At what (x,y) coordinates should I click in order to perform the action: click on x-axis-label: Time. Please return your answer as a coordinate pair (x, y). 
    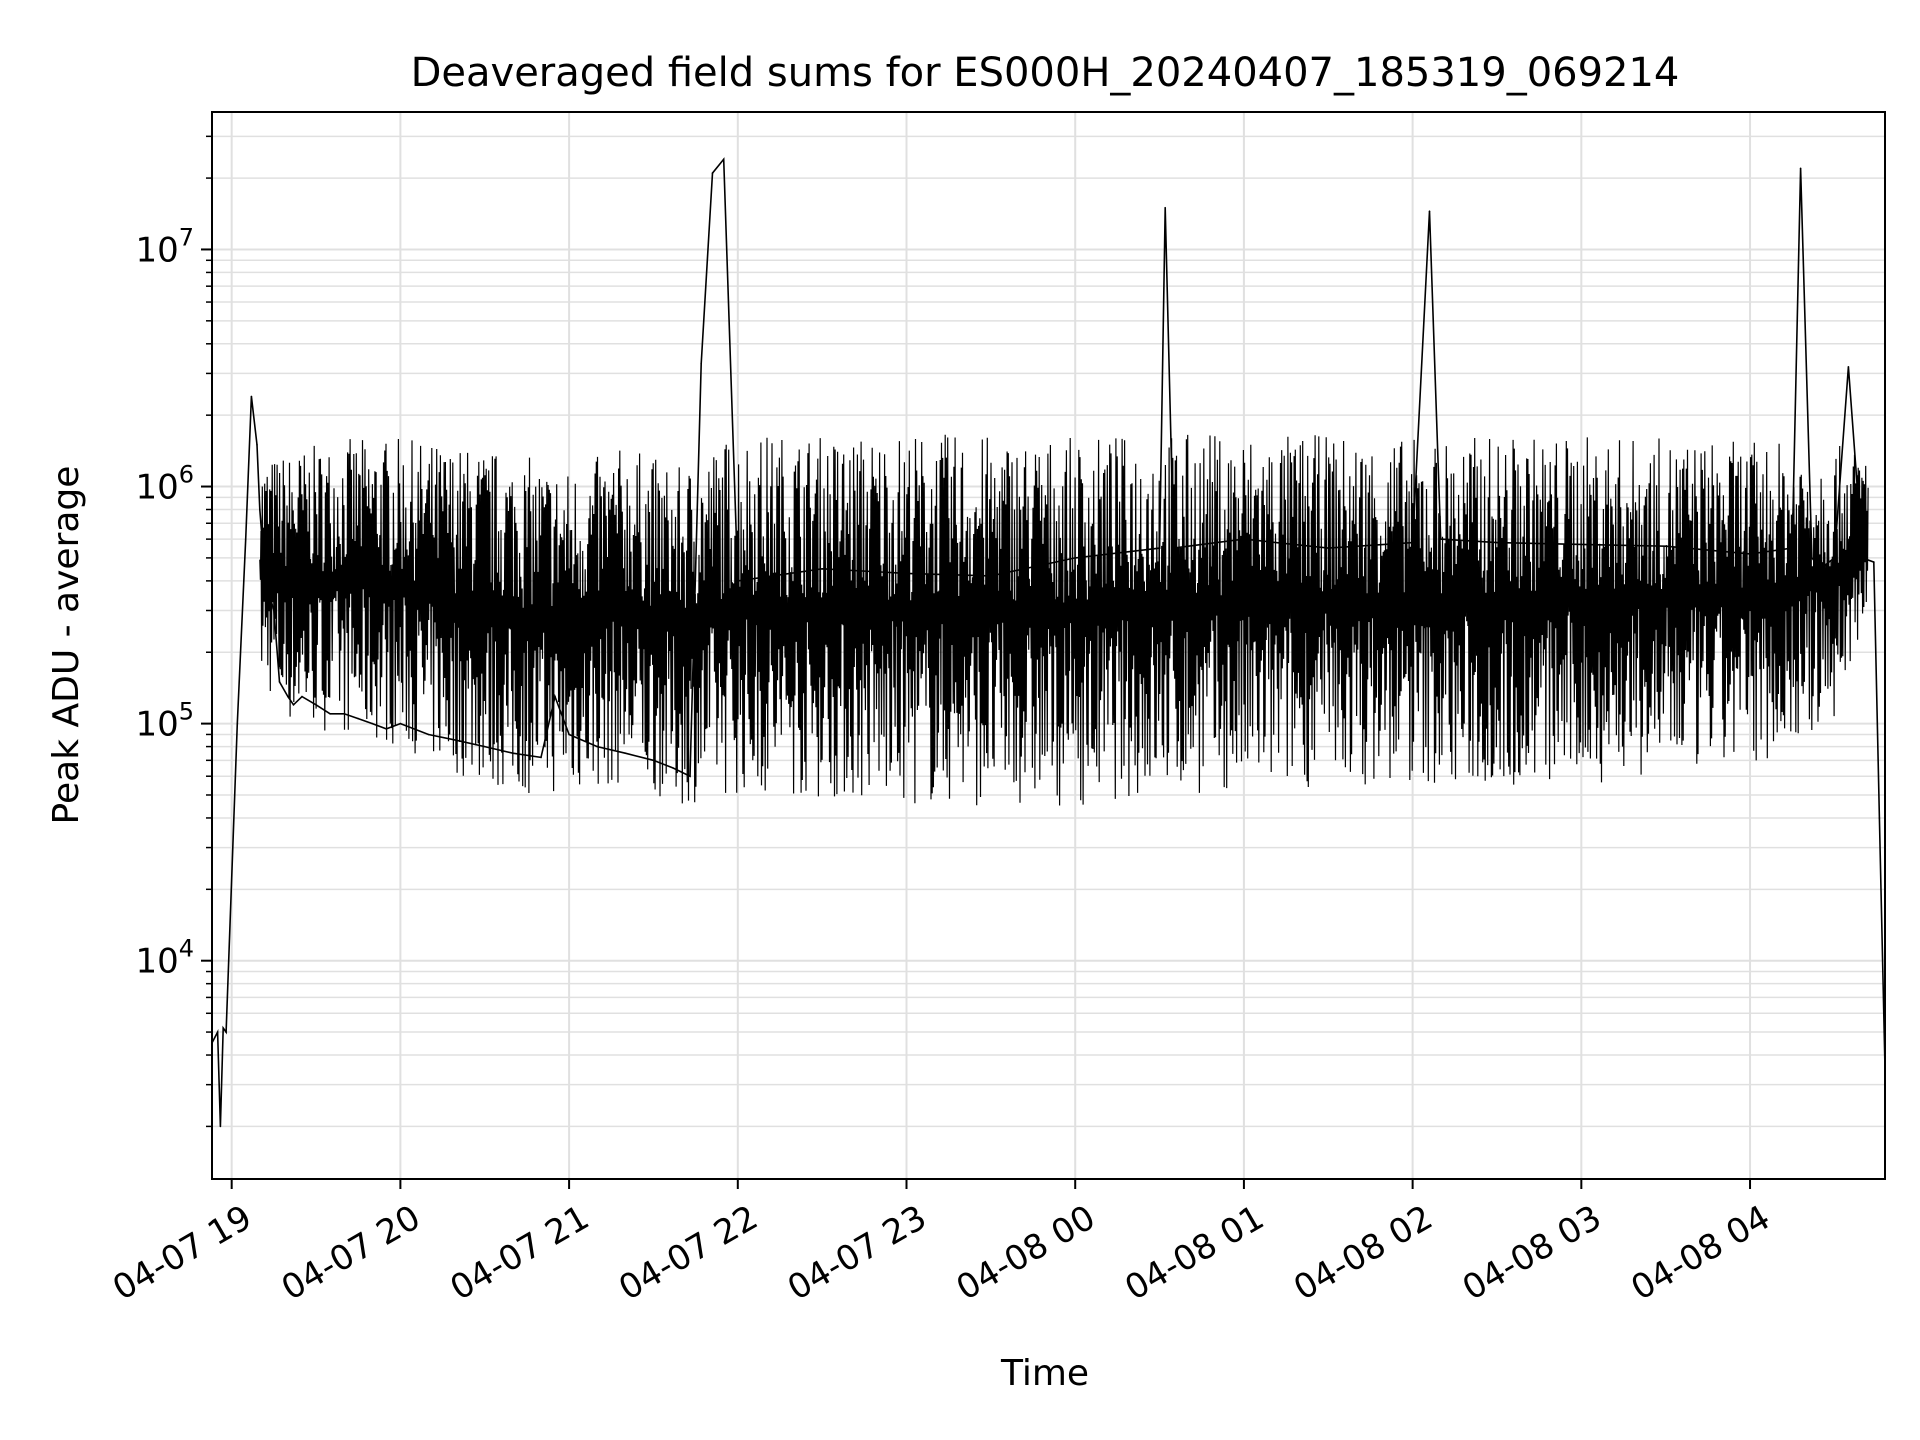
    Looking at the image, I should click on (1044, 1373).